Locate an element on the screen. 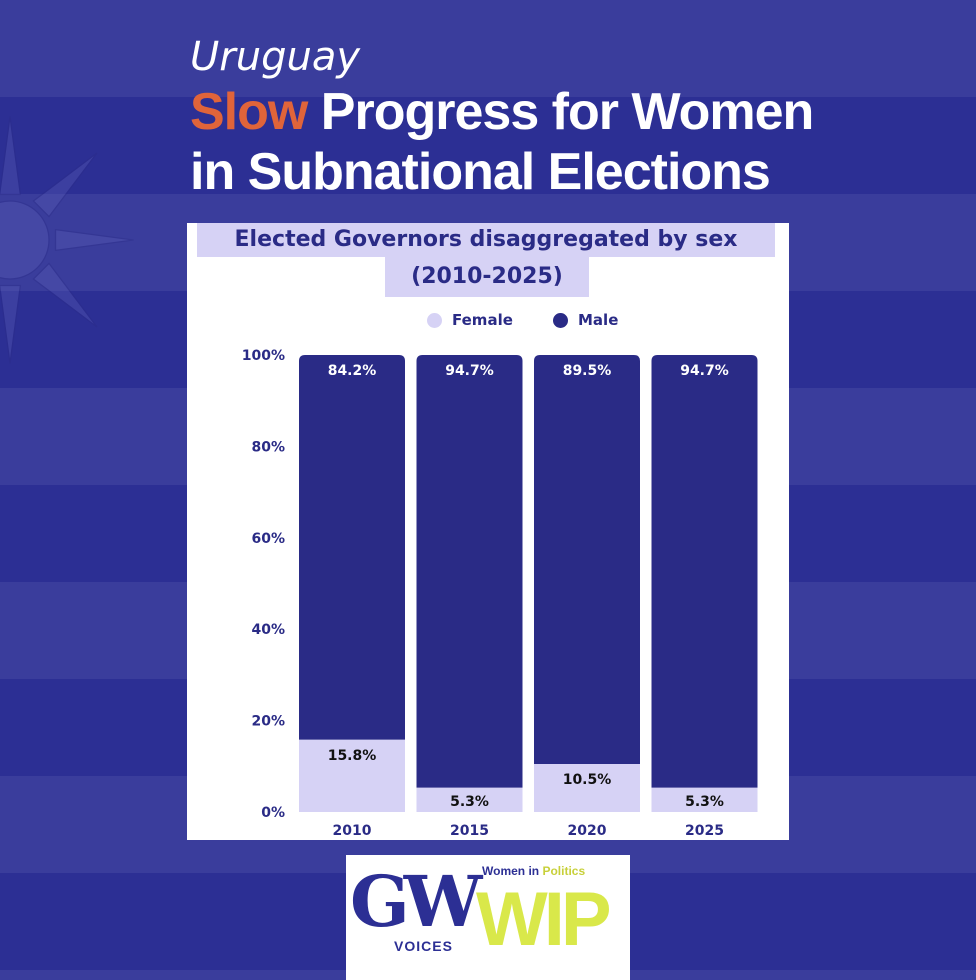  gw-logo: GW is located at coordinates (416, 901).